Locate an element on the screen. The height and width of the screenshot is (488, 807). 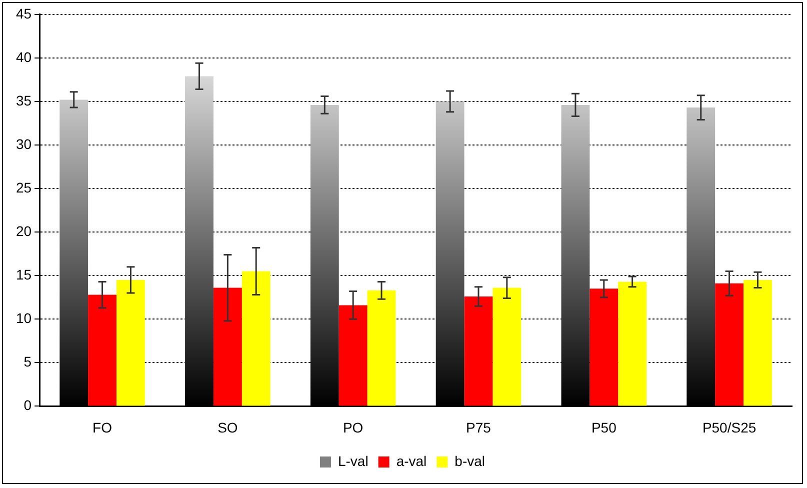
x-tick-label: P75 is located at coordinates (479, 427).